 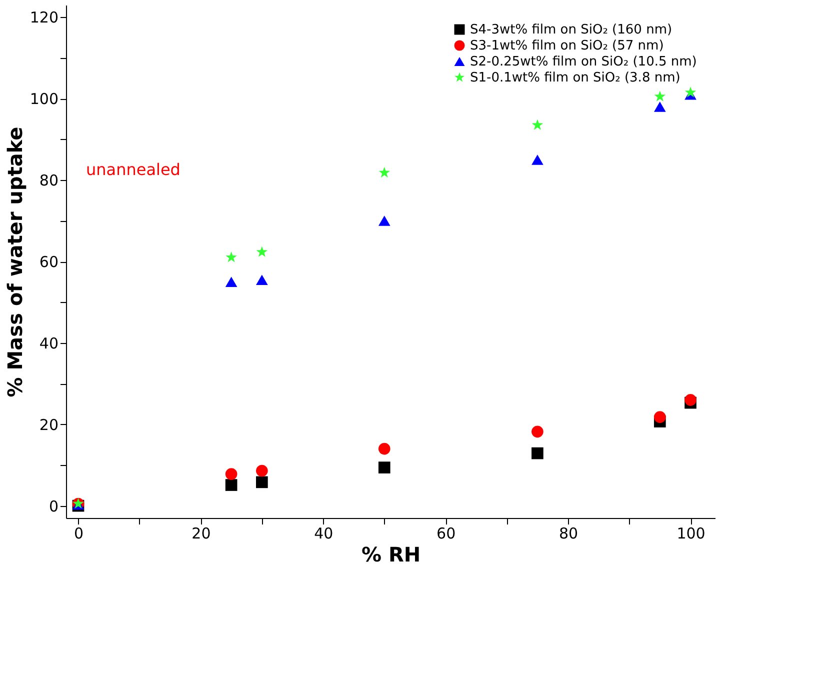 What do you see at coordinates (79, 533) in the screenshot?
I see `x-tick-label: 0` at bounding box center [79, 533].